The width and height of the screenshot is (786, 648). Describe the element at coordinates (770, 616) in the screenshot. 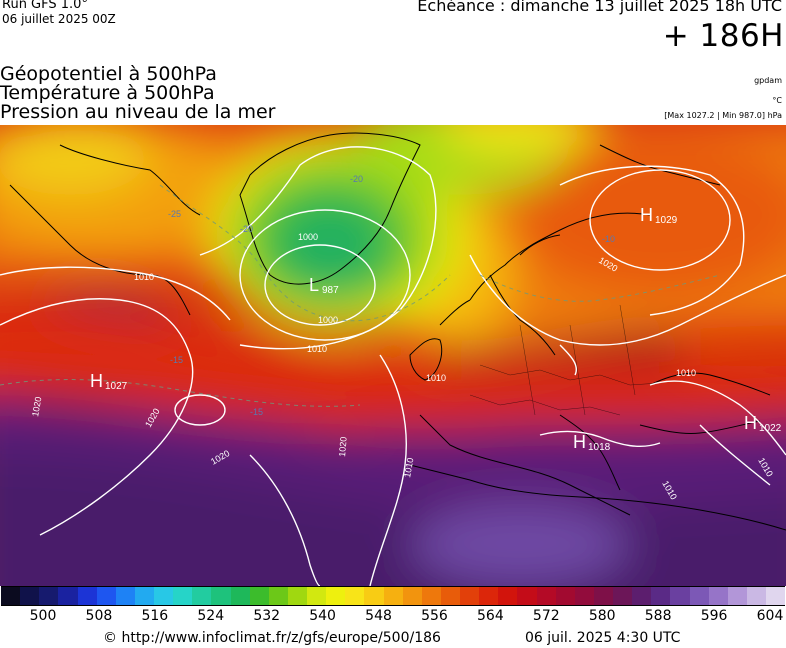

I see `colorbar-tick-label: 604` at that location.